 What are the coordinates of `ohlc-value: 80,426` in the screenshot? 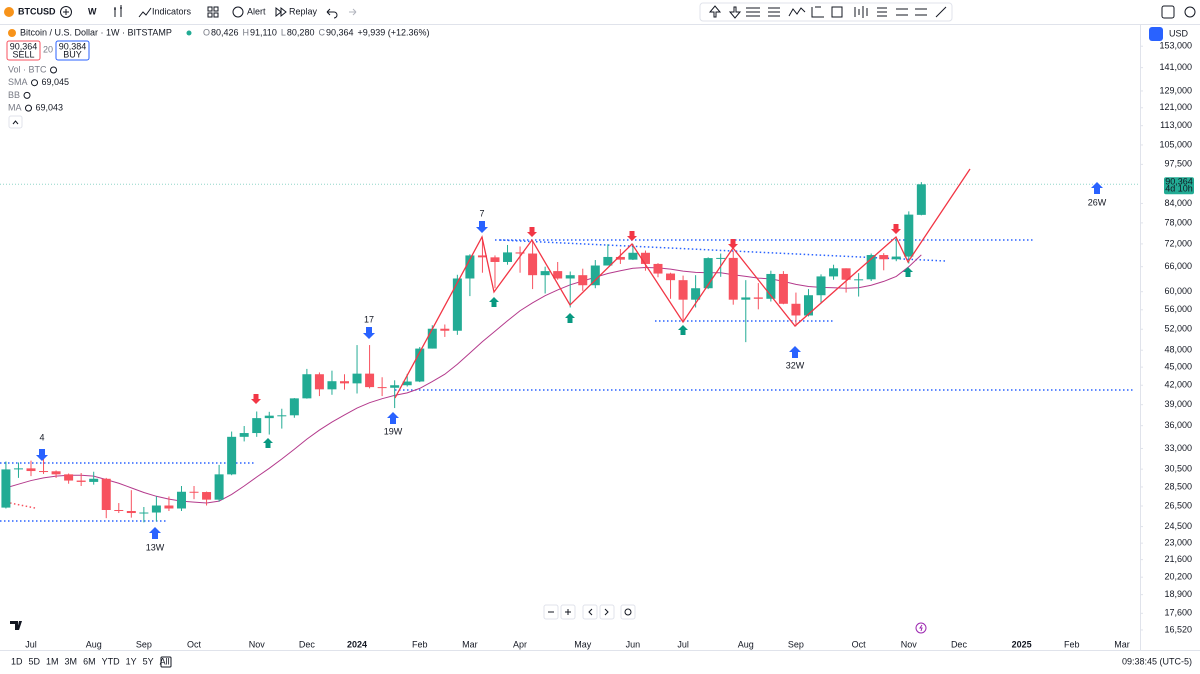 It's located at (225, 32).